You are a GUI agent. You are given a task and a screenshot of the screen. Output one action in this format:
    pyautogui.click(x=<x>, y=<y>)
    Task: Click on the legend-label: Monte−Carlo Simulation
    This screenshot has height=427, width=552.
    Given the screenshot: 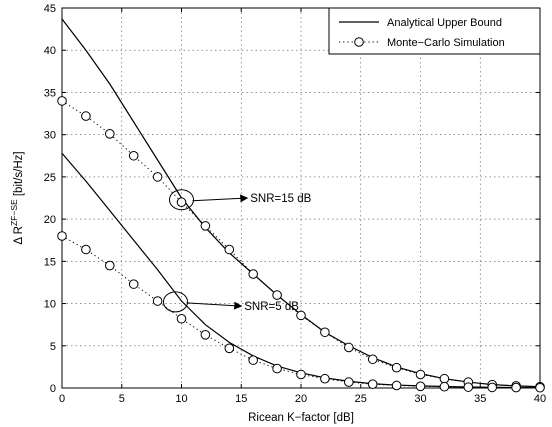 What is the action you would take?
    pyautogui.click(x=446, y=43)
    